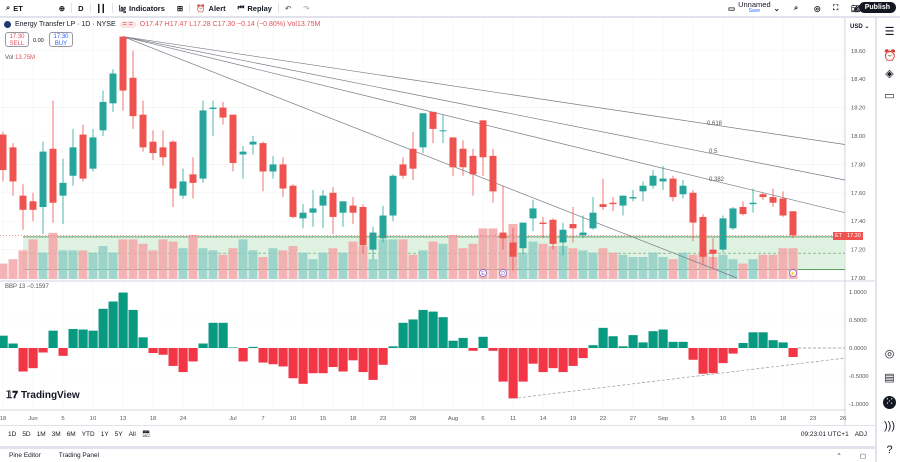 The width and height of the screenshot is (900, 462). Describe the element at coordinates (61, 39) in the screenshot. I see `buy-button: 17.30 BUY` at that location.